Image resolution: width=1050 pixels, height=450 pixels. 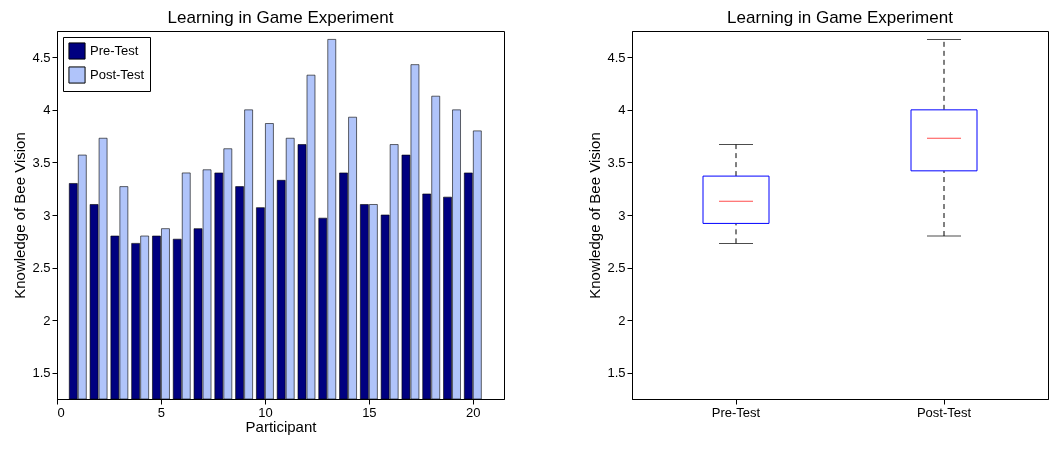 What do you see at coordinates (369, 412) in the screenshot?
I see `x-tick-label: 15` at bounding box center [369, 412].